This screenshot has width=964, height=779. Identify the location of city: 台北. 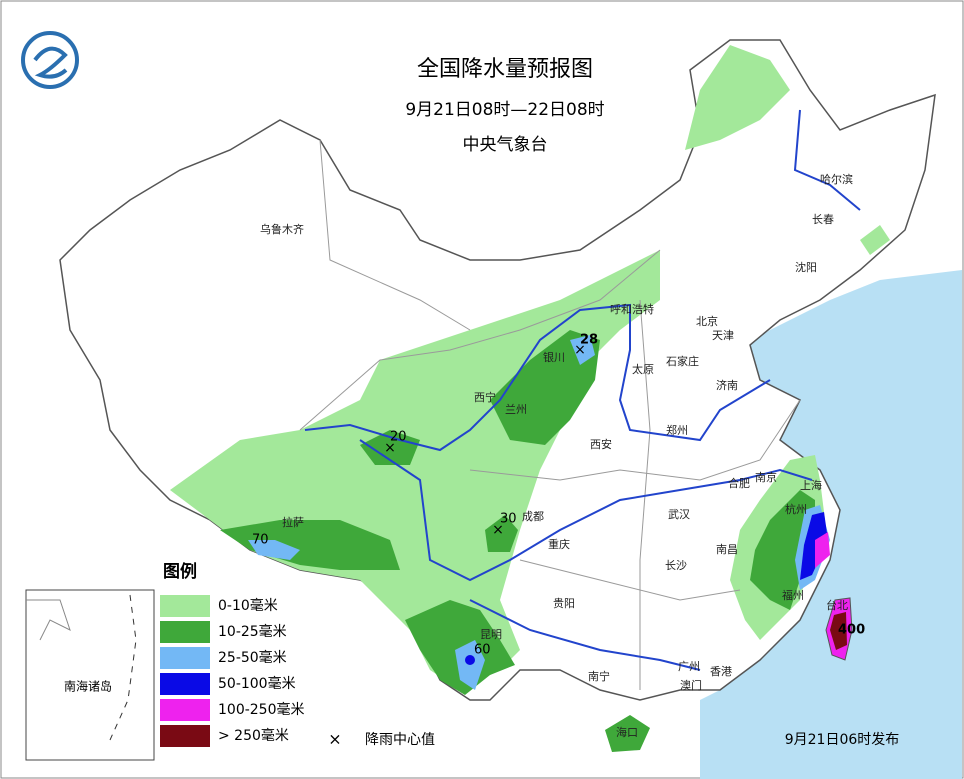
(837, 605).